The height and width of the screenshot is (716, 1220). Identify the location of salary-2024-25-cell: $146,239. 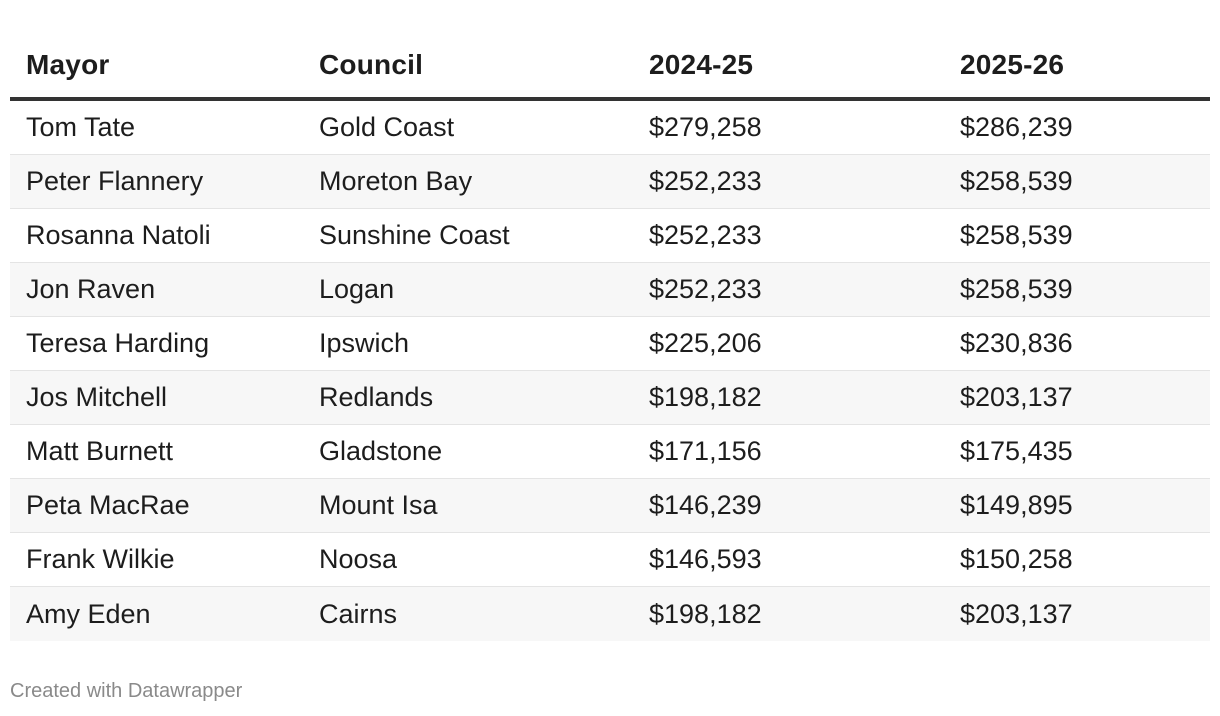
(705, 505).